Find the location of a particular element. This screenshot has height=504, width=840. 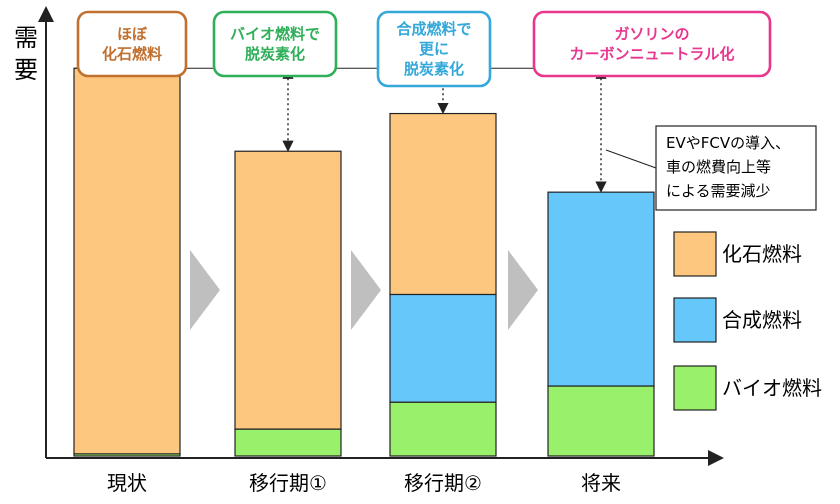

y-axis-label: 需 要 is located at coordinates (26, 54).